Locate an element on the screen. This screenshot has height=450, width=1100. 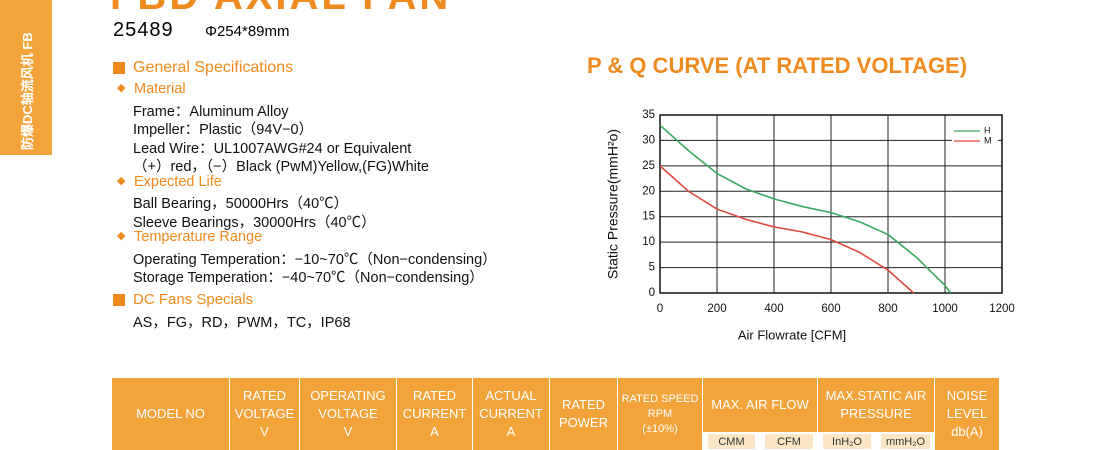
header-text: OPERATING is located at coordinates (348, 395).